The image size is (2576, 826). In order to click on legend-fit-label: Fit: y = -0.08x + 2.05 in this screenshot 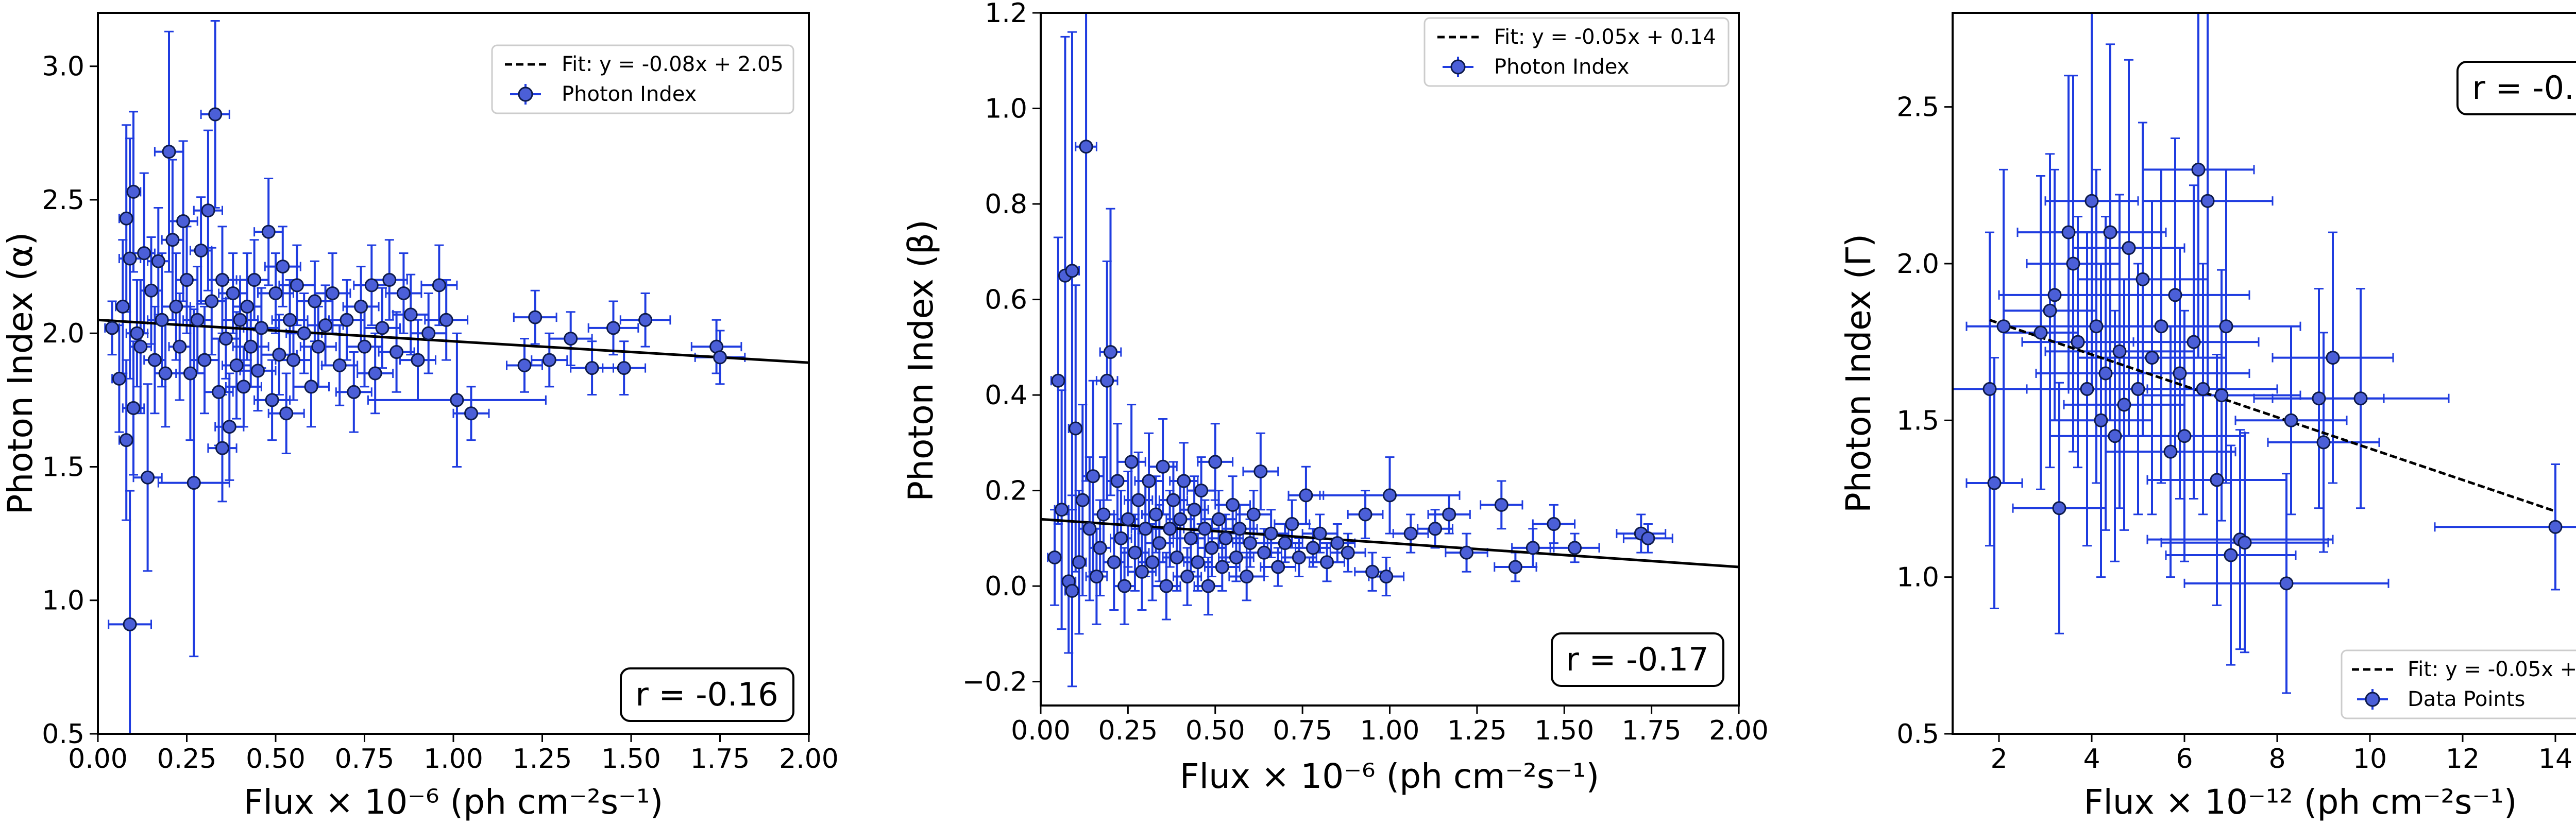, I will do `click(673, 64)`.